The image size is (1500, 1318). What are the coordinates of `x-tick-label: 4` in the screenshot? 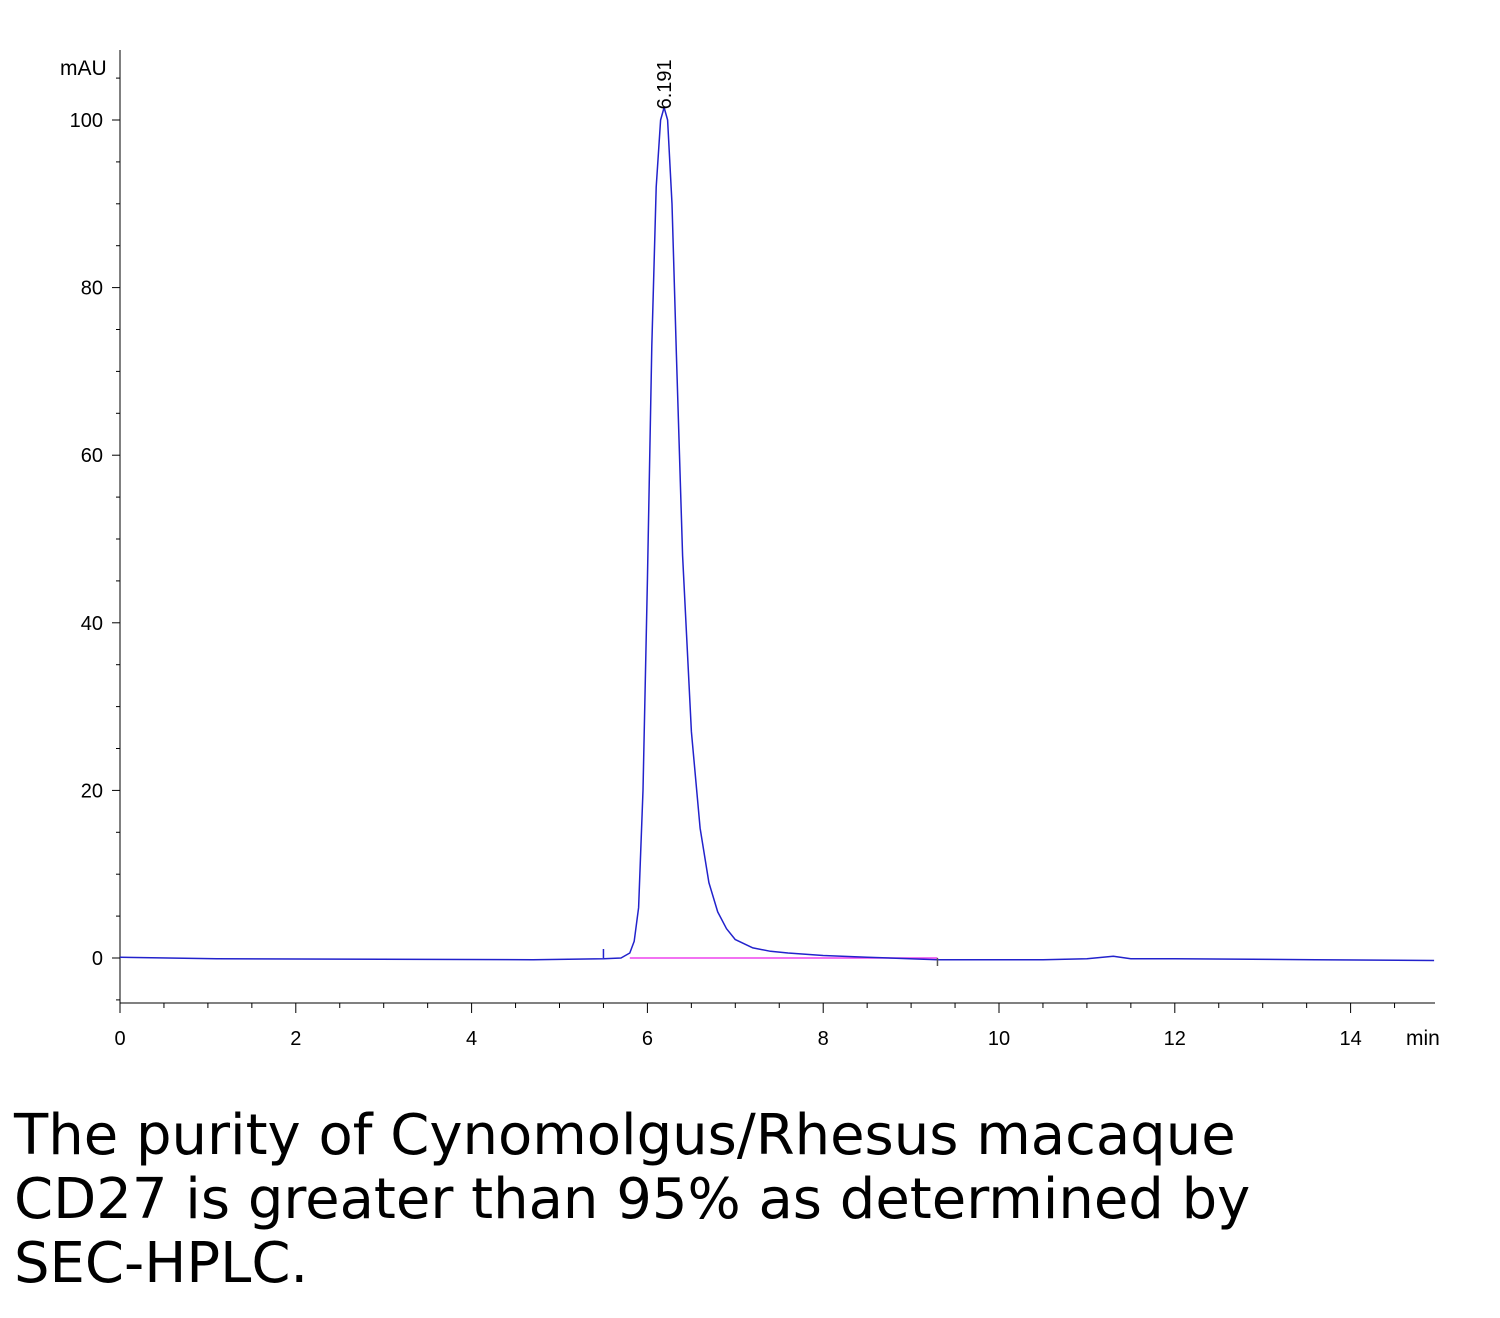 It's located at (471, 1039).